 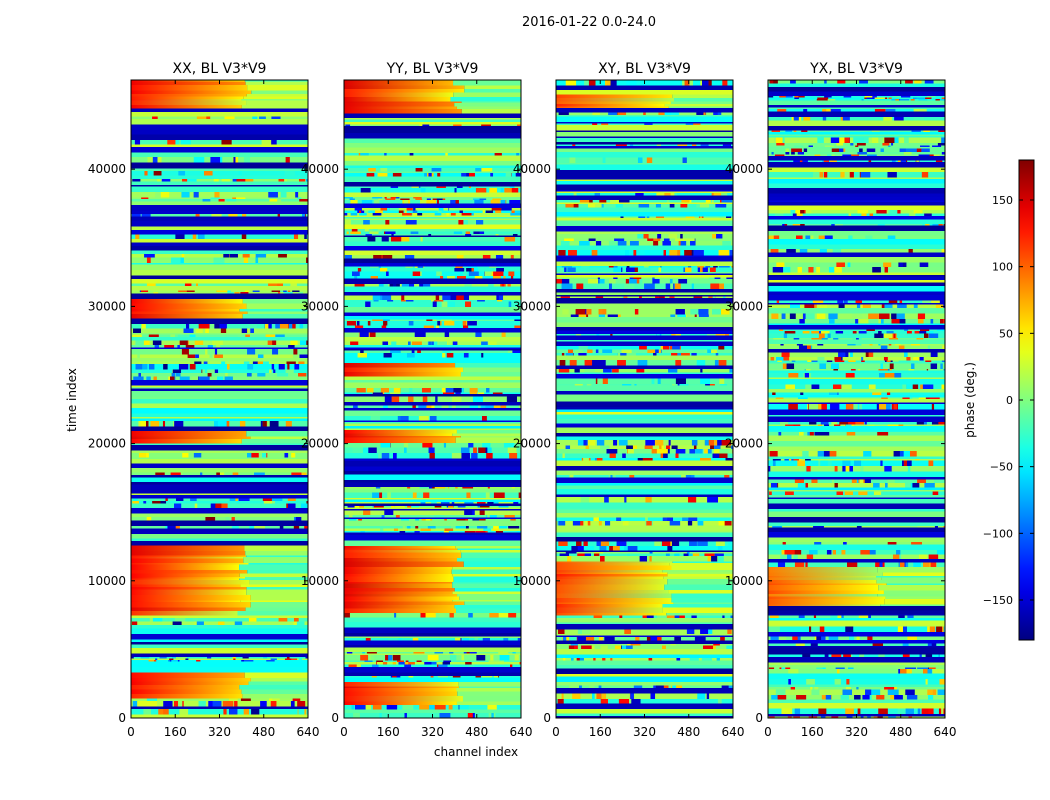 What do you see at coordinates (998, 533) in the screenshot?
I see `colorbar-tick-label: −100` at bounding box center [998, 533].